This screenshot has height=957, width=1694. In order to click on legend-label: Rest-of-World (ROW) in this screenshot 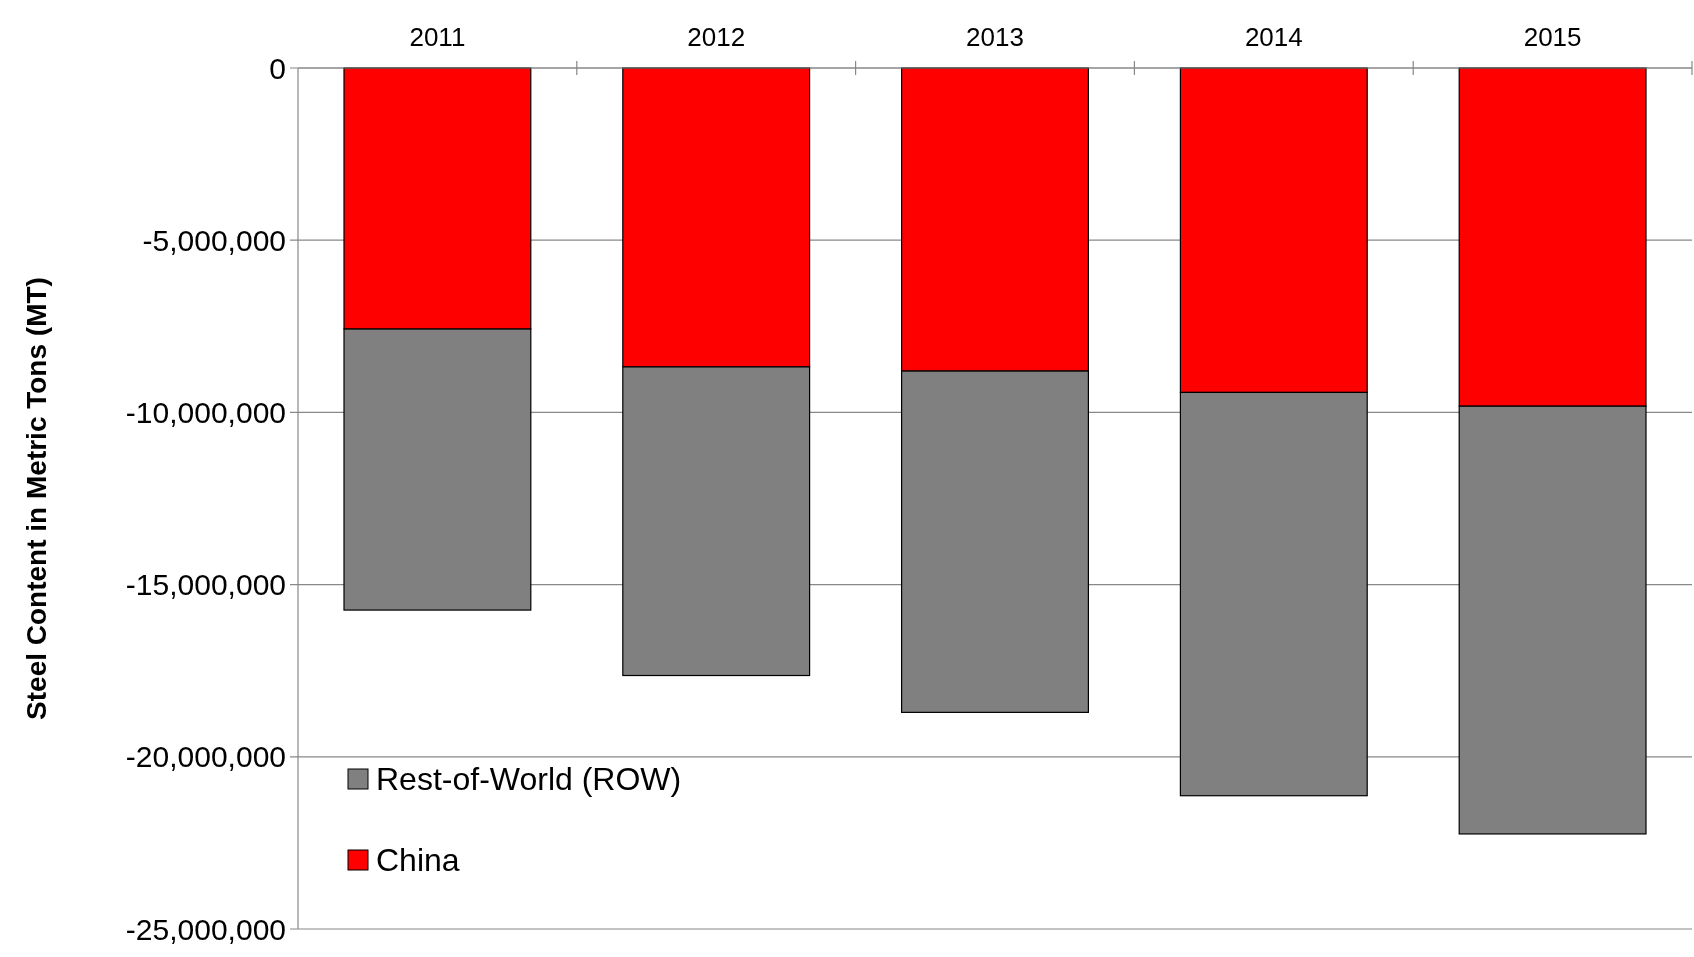, I will do `click(529, 779)`.